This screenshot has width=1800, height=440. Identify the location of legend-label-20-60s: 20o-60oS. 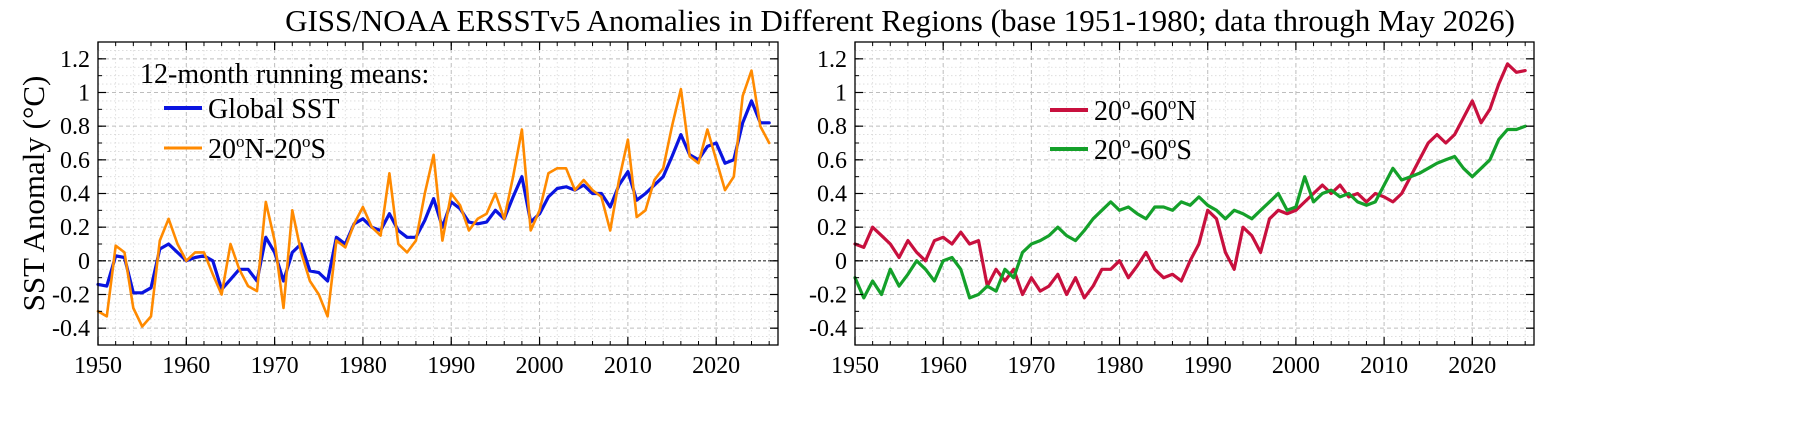
(1143, 149).